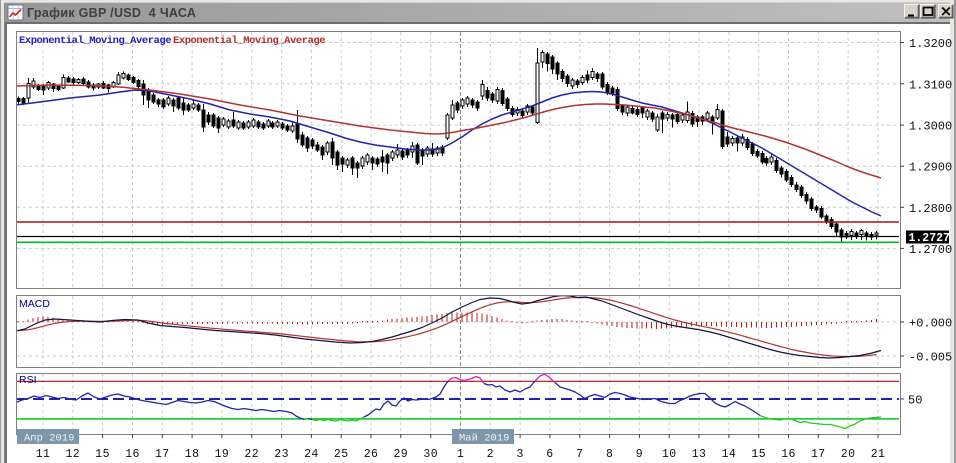 This screenshot has height=463, width=956. What do you see at coordinates (930, 168) in the screenshot?
I see `svg-text: 1.2900` at bounding box center [930, 168].